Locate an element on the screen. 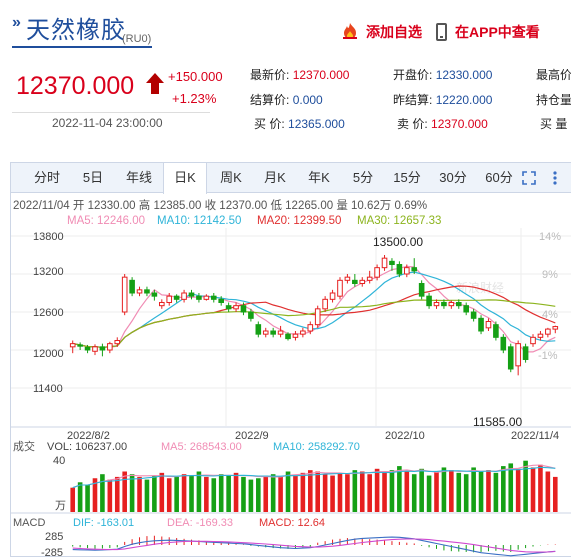  tab-5min: 5分 is located at coordinates (363, 177).